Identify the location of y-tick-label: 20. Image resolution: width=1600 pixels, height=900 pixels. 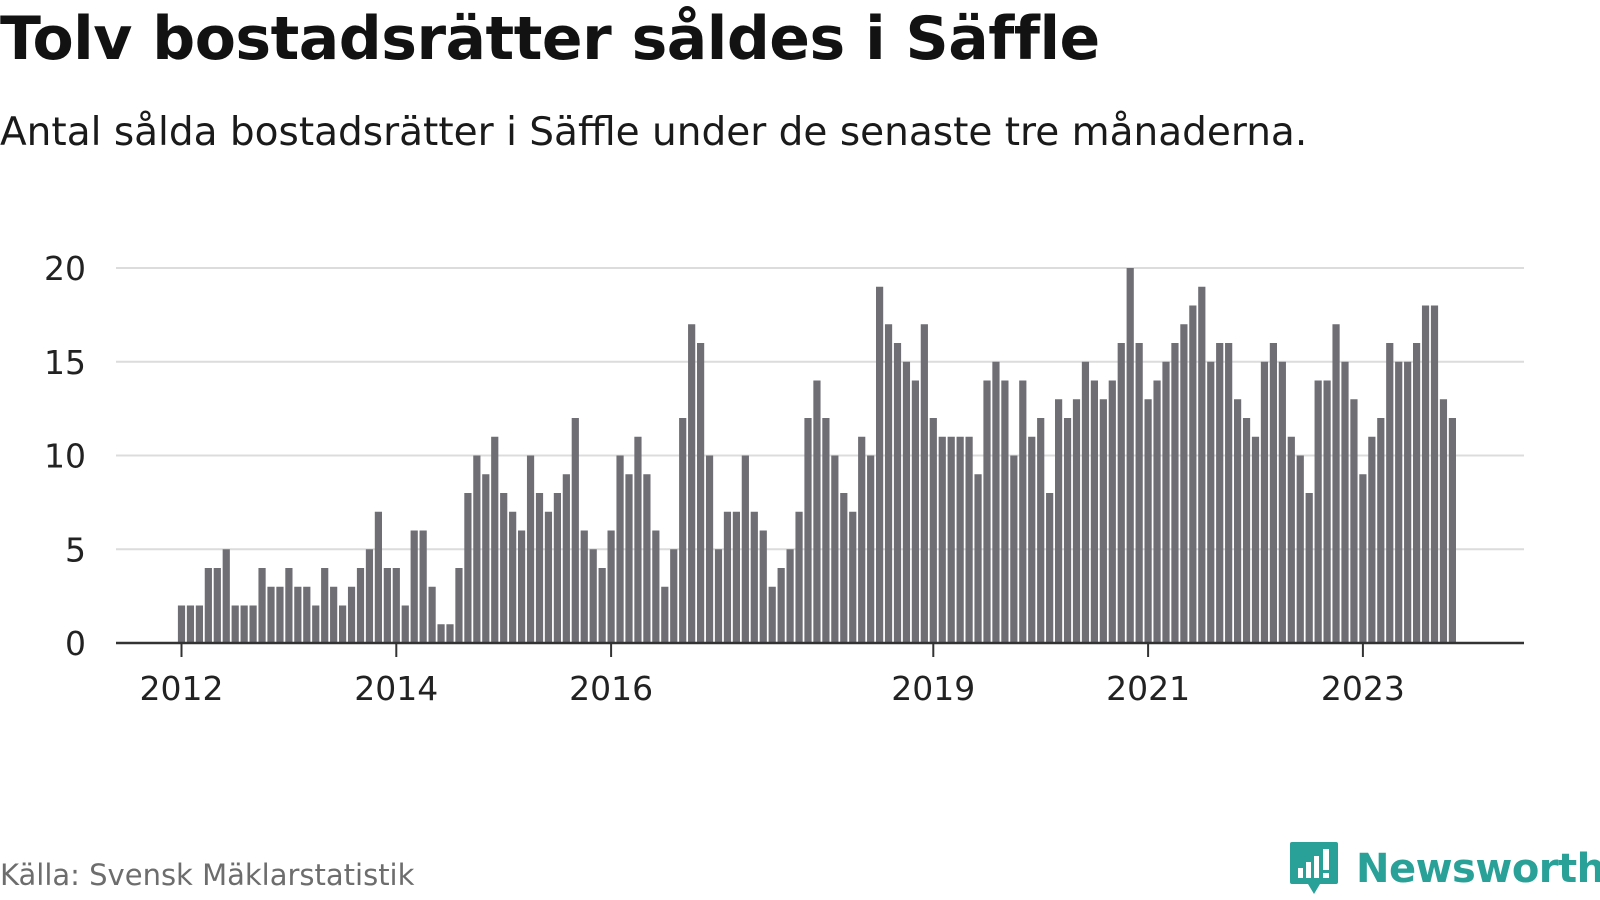
(65, 268).